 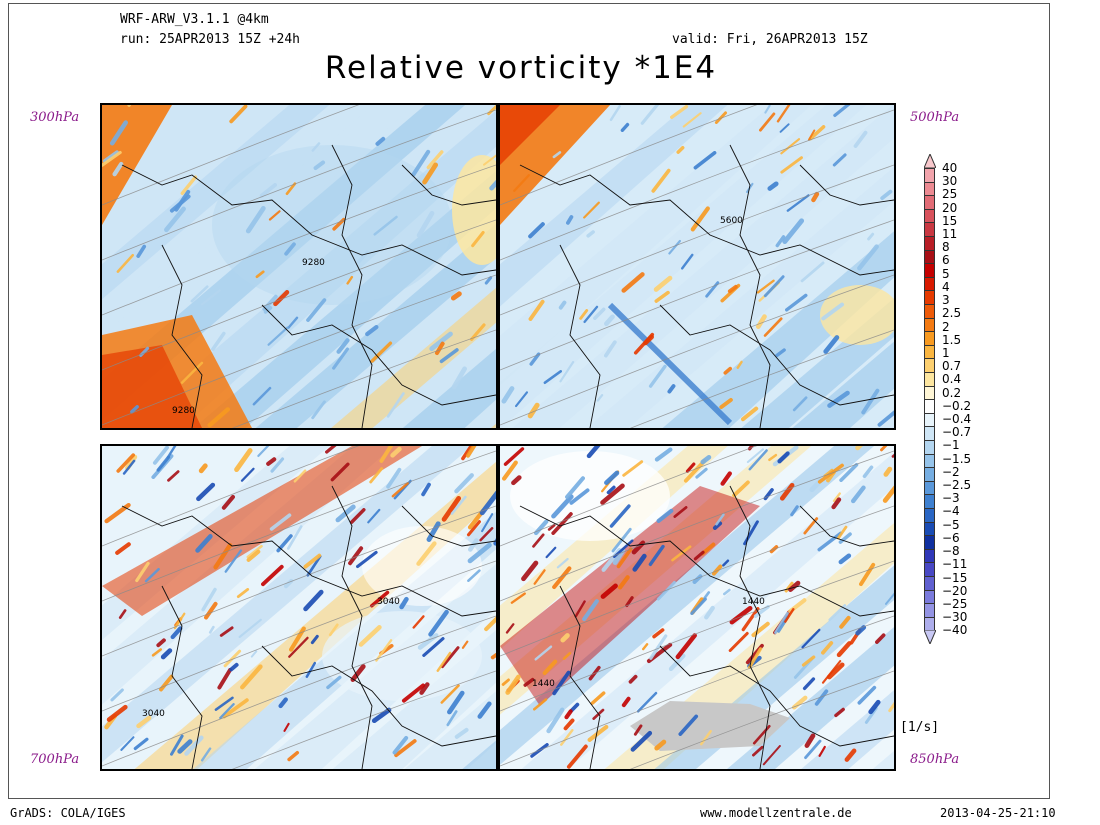 I want to click on legend-tick-label: 0.7, so click(x=952, y=366).